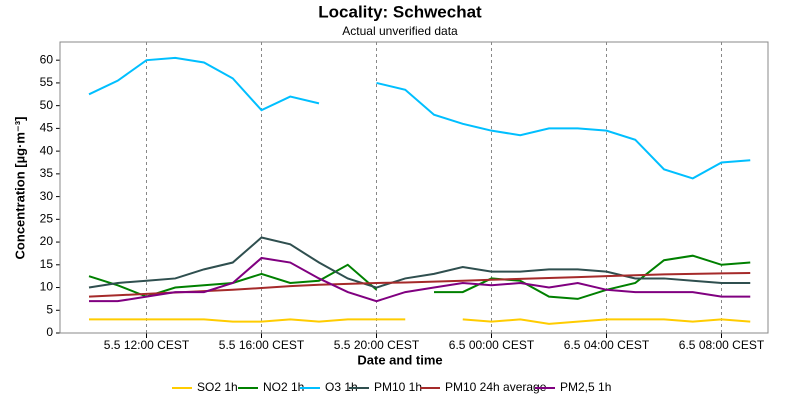  I want to click on legend-label: SO2 1h, so click(217, 387).